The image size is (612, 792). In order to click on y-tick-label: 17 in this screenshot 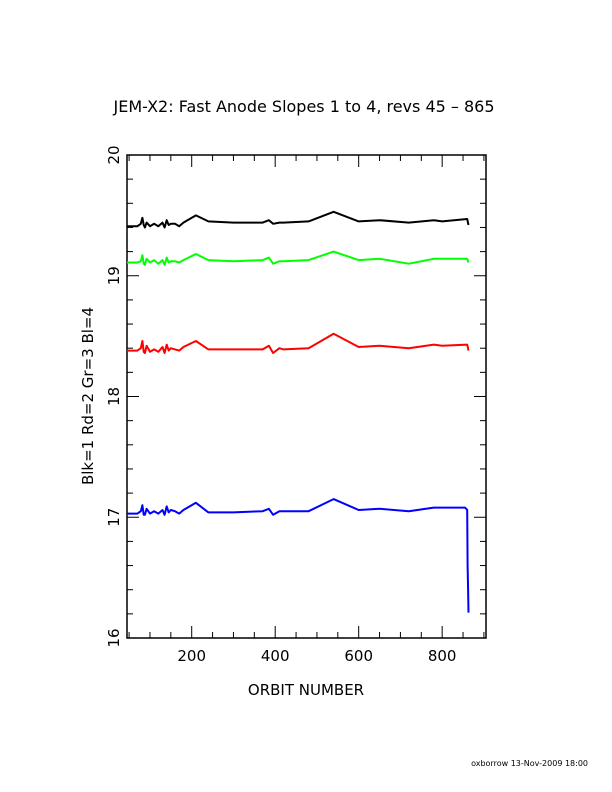, I will do `click(114, 517)`.